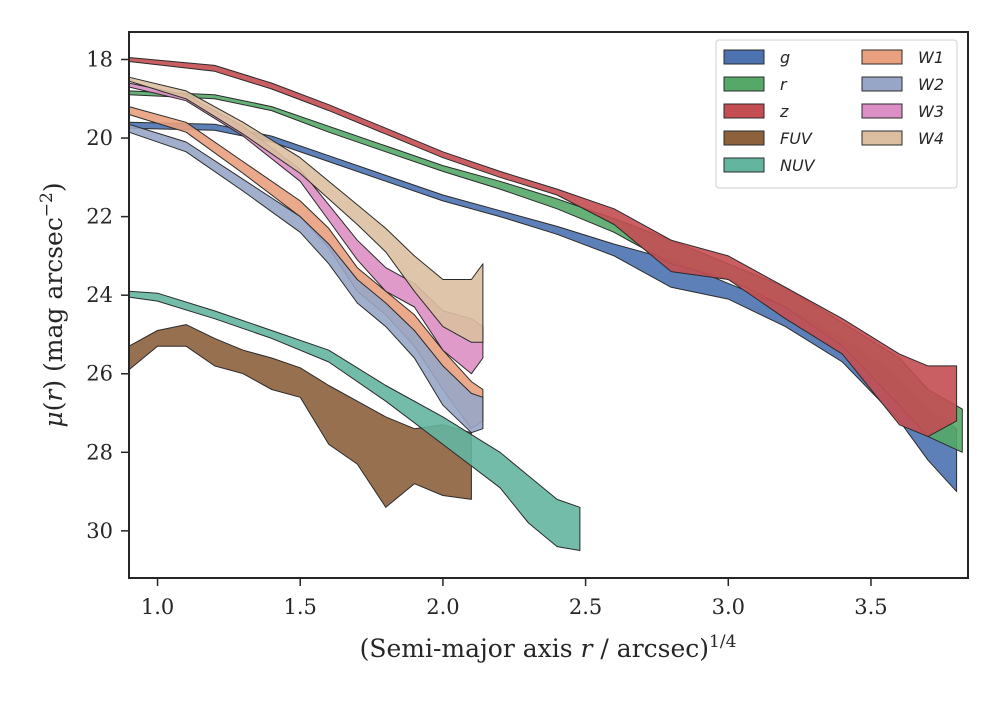  Describe the element at coordinates (931, 57) in the screenshot. I see `legend-label-w1: W1` at that location.